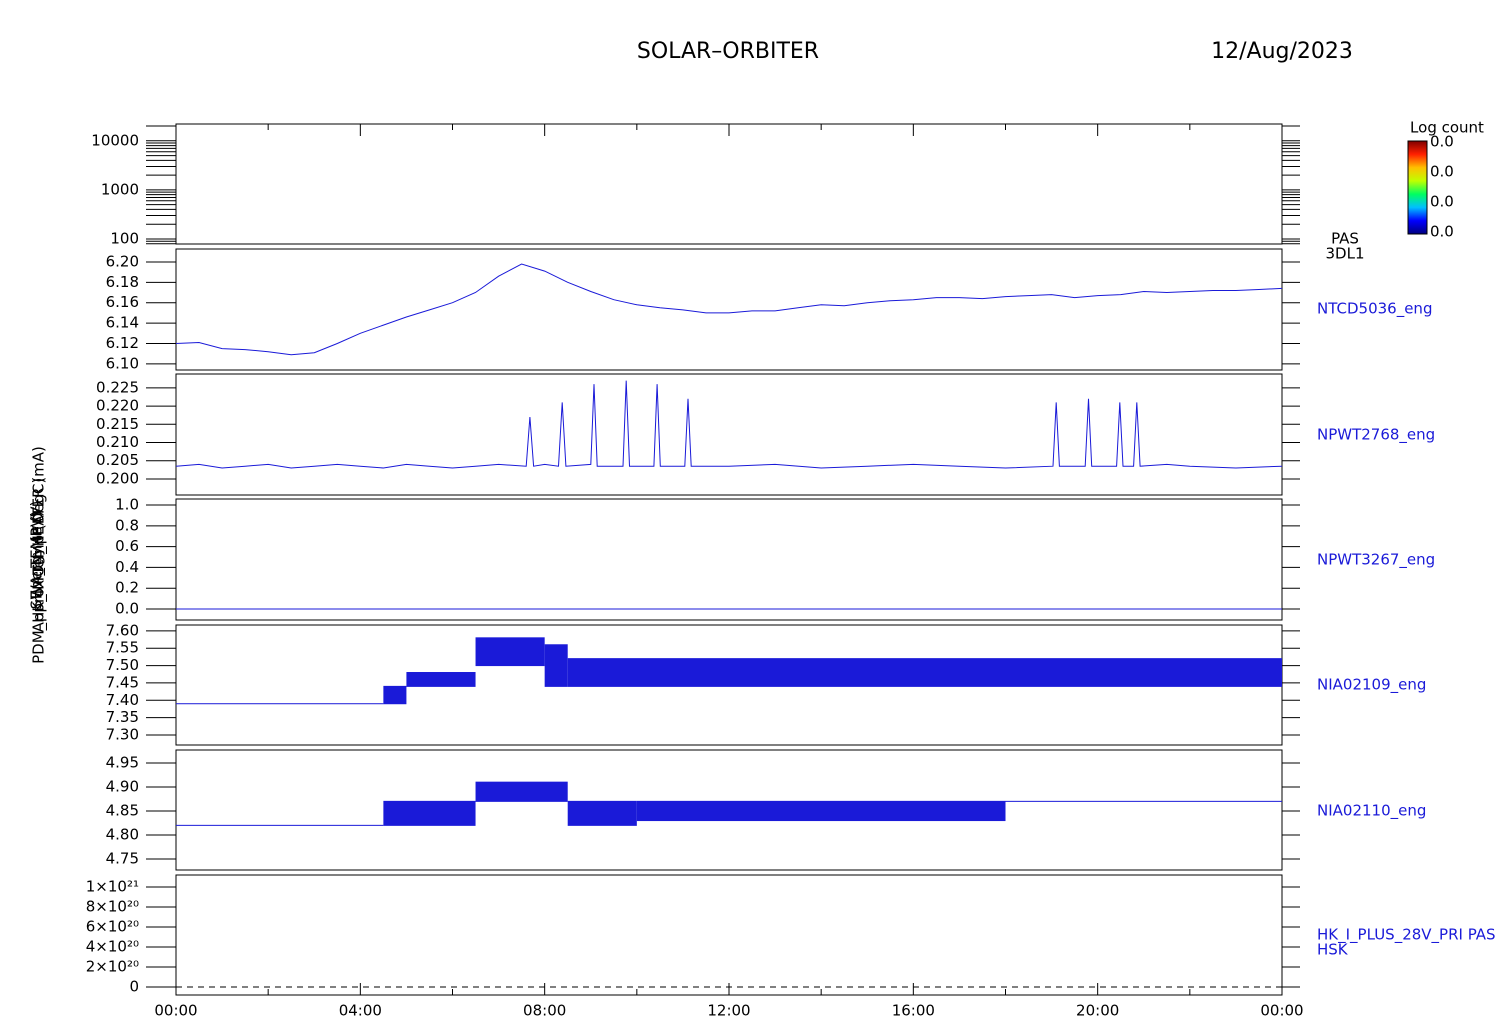 This screenshot has height=1020, width=1512. I want to click on y-tick-label: 10000, so click(115, 140).